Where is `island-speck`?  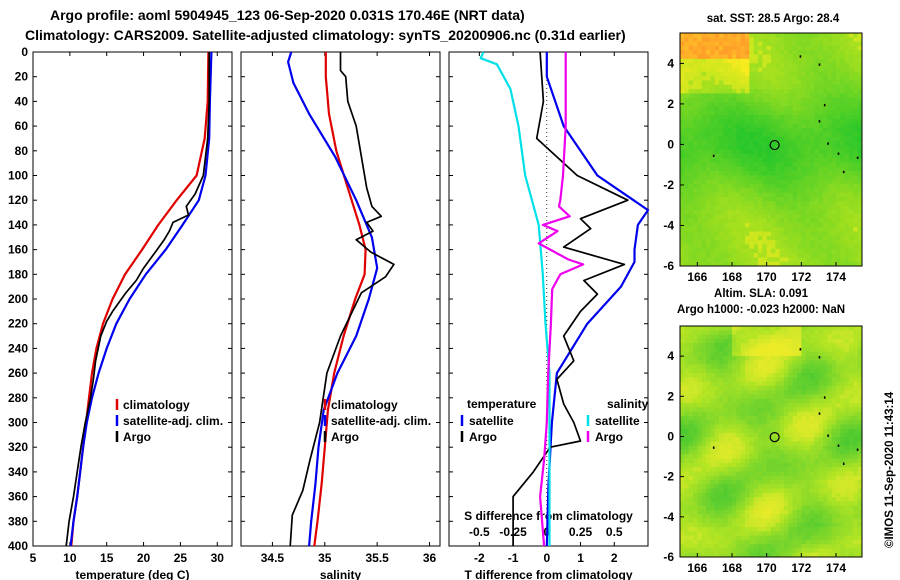
island-speck is located at coordinates (819, 357).